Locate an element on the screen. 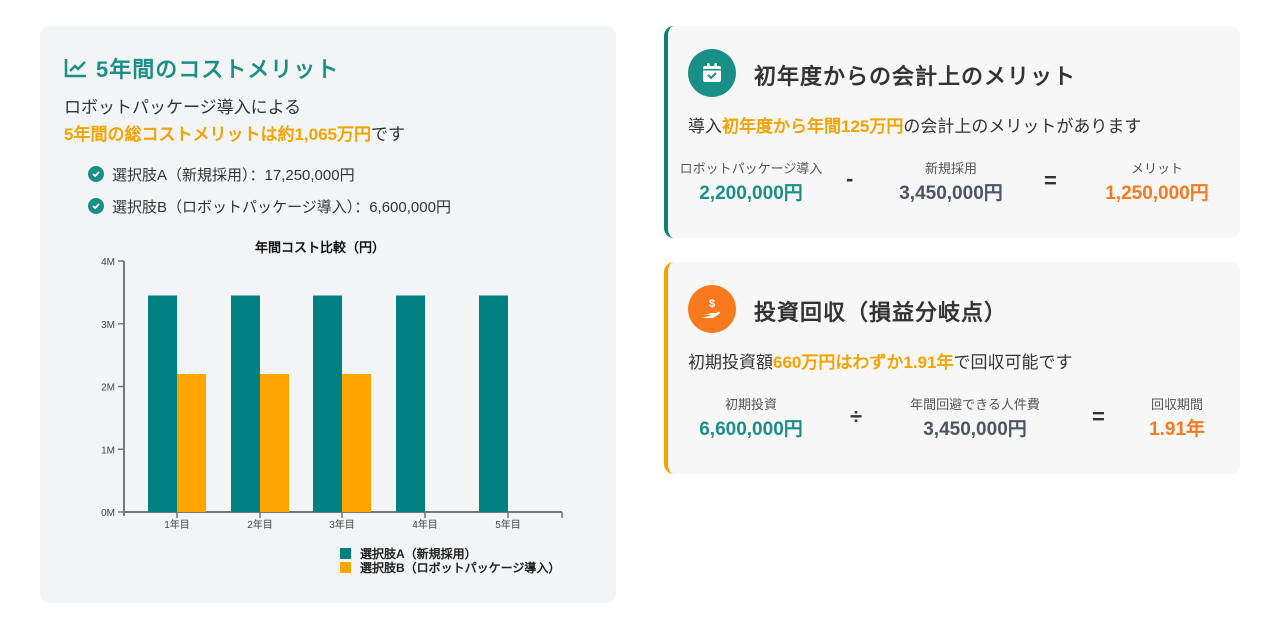 The width and height of the screenshot is (1280, 620). formula-value: 6,600,000円 is located at coordinates (751, 429).